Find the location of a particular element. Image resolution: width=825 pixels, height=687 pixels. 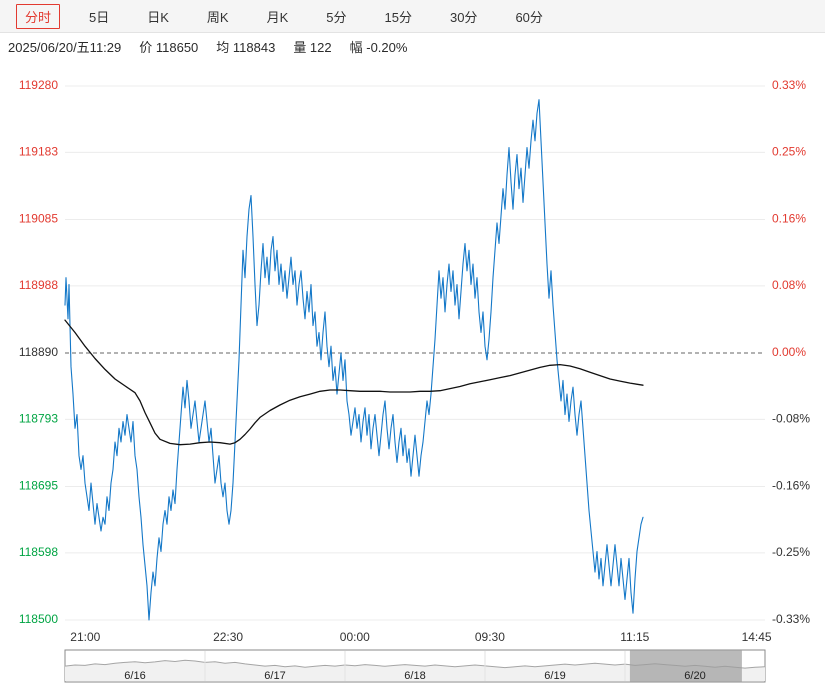

x-axis-label: 00:00 is located at coordinates (355, 637).